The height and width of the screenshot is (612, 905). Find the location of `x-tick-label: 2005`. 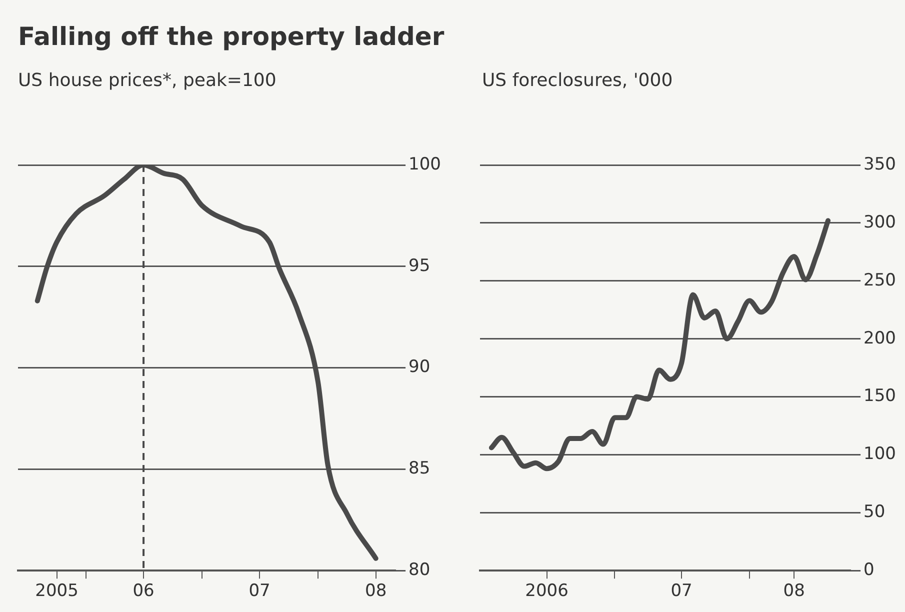

x-tick-label: 2005 is located at coordinates (56, 591).